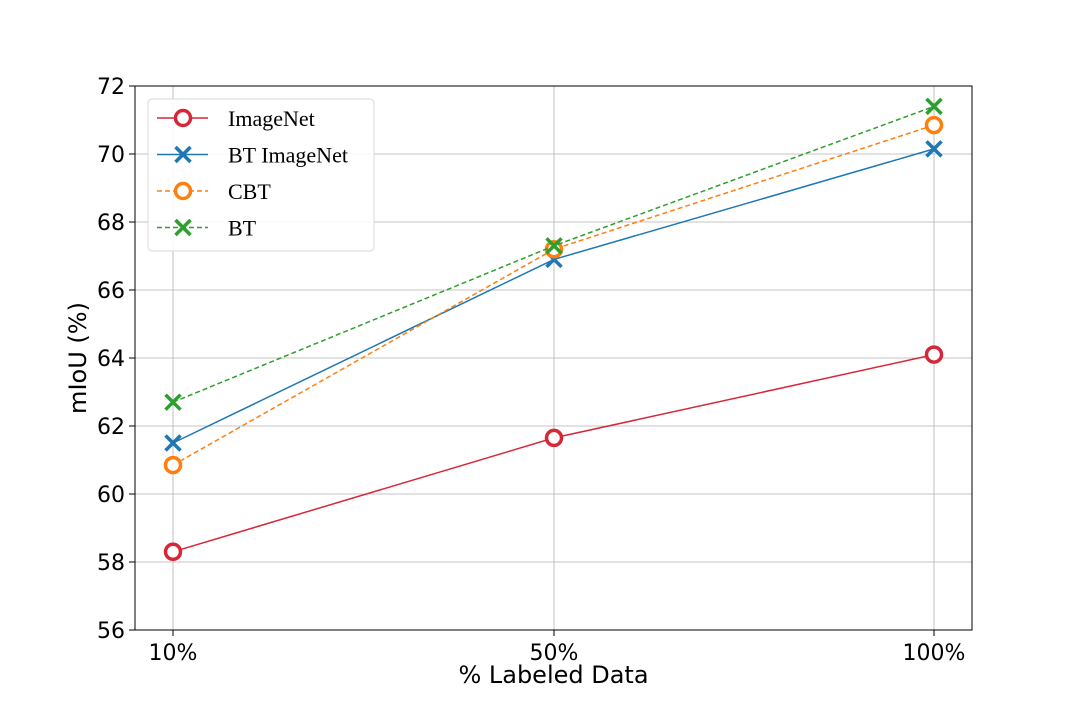  Describe the element at coordinates (242, 228) in the screenshot. I see `legend-label: BT` at that location.